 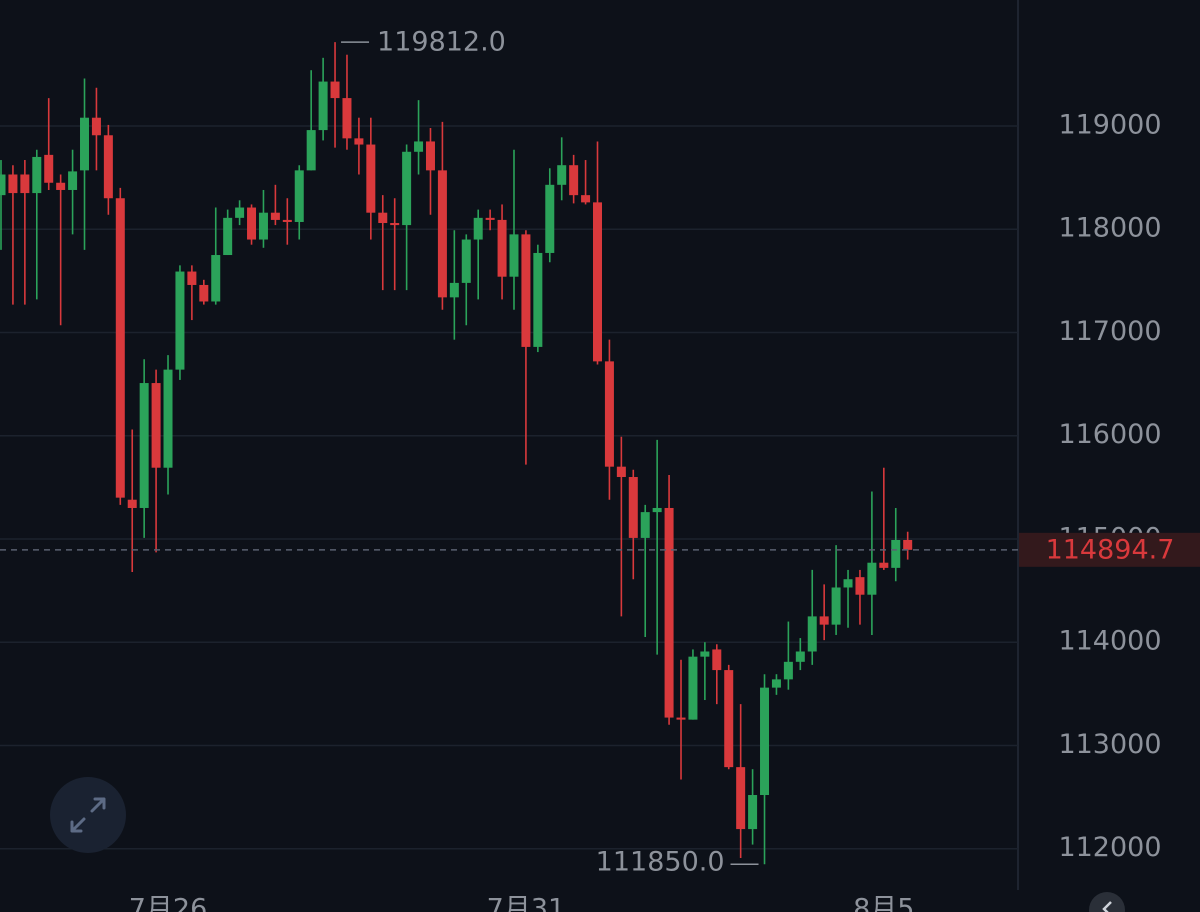 I want to click on x-tick-label: 8月5, so click(x=883, y=903).